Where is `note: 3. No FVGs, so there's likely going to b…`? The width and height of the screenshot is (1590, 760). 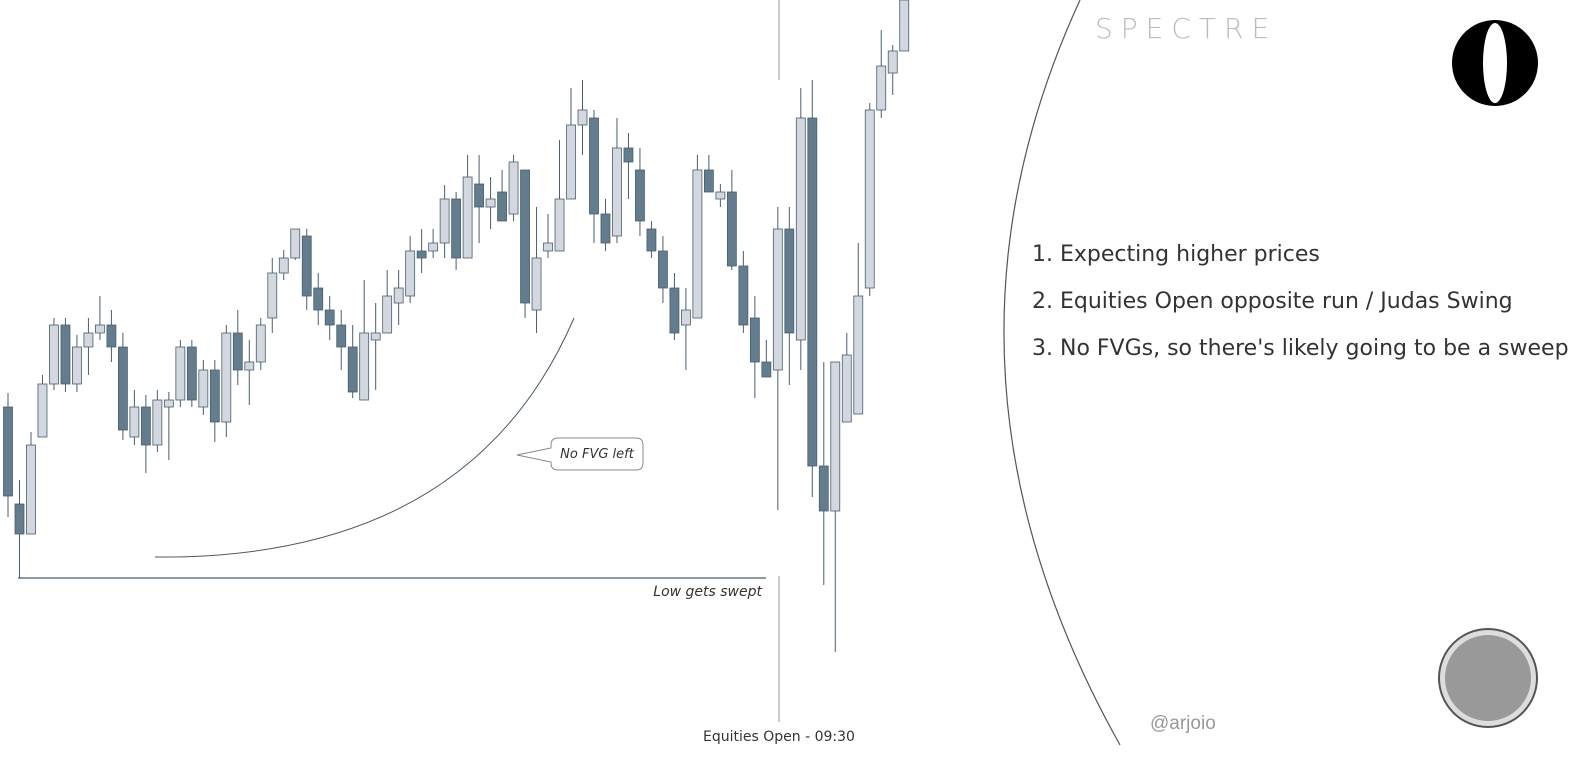
note: 3. No FVGs, so there's likely going to b… is located at coordinates (1300, 348).